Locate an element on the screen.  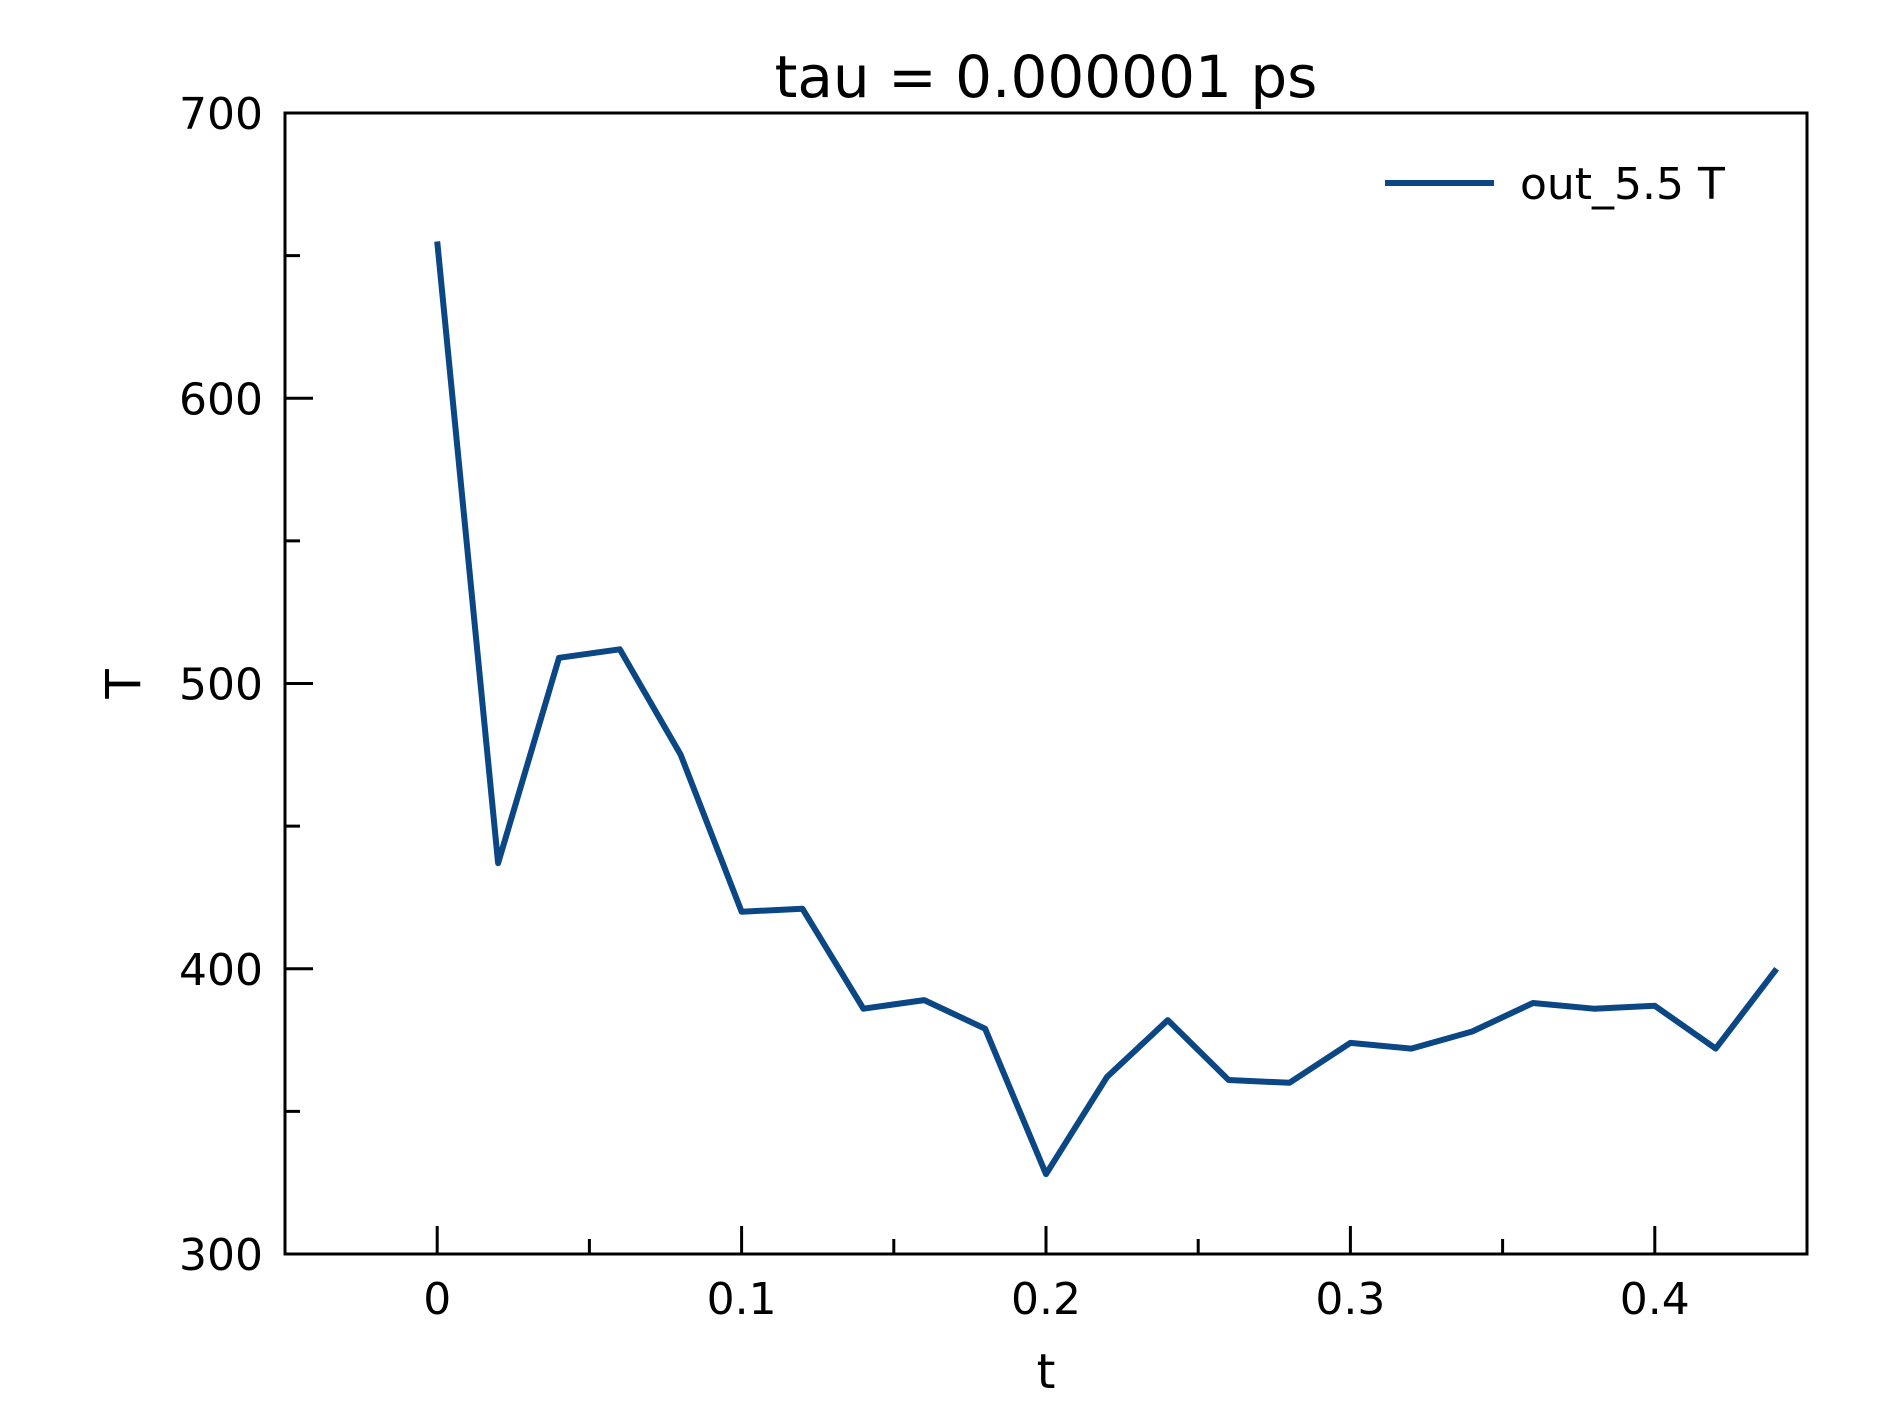
y-tick-label: 700 is located at coordinates (221, 114).